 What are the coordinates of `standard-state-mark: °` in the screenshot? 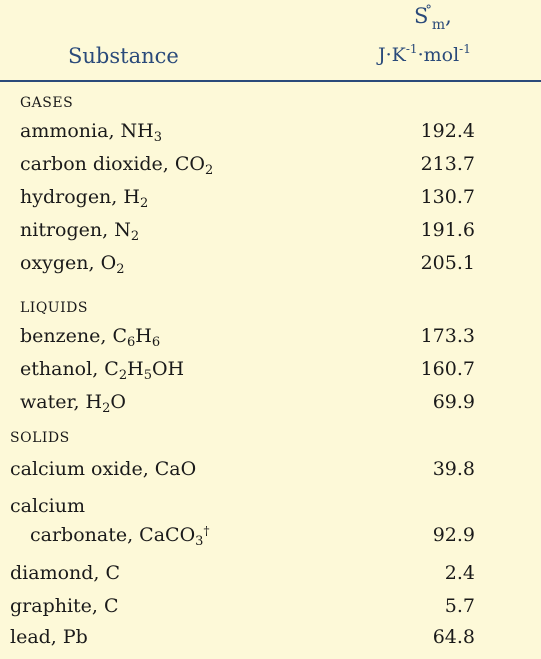 It's located at (428, 10).